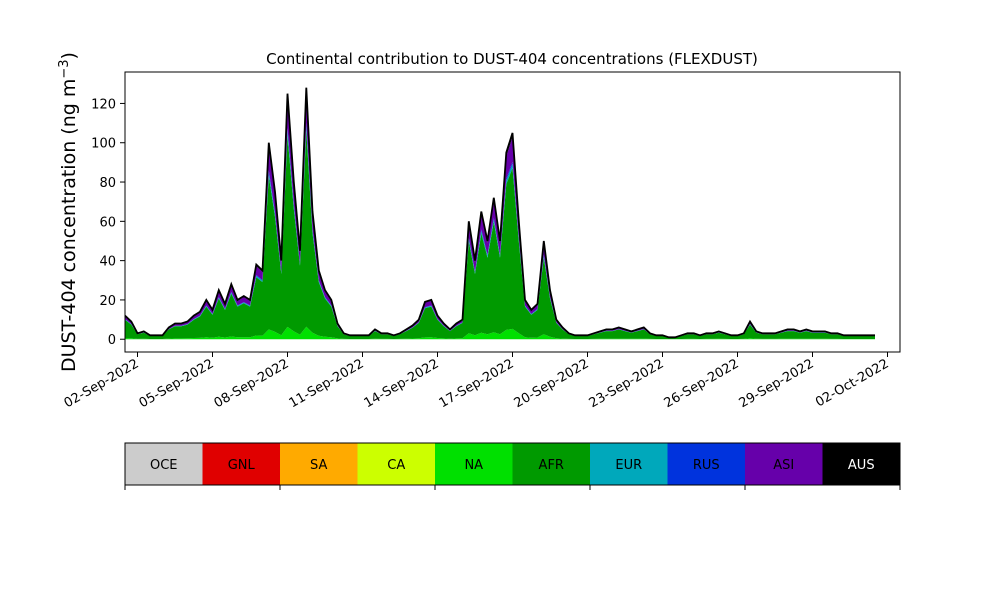  I want to click on y-axis-label-superscript: −3, so click(64, 68).